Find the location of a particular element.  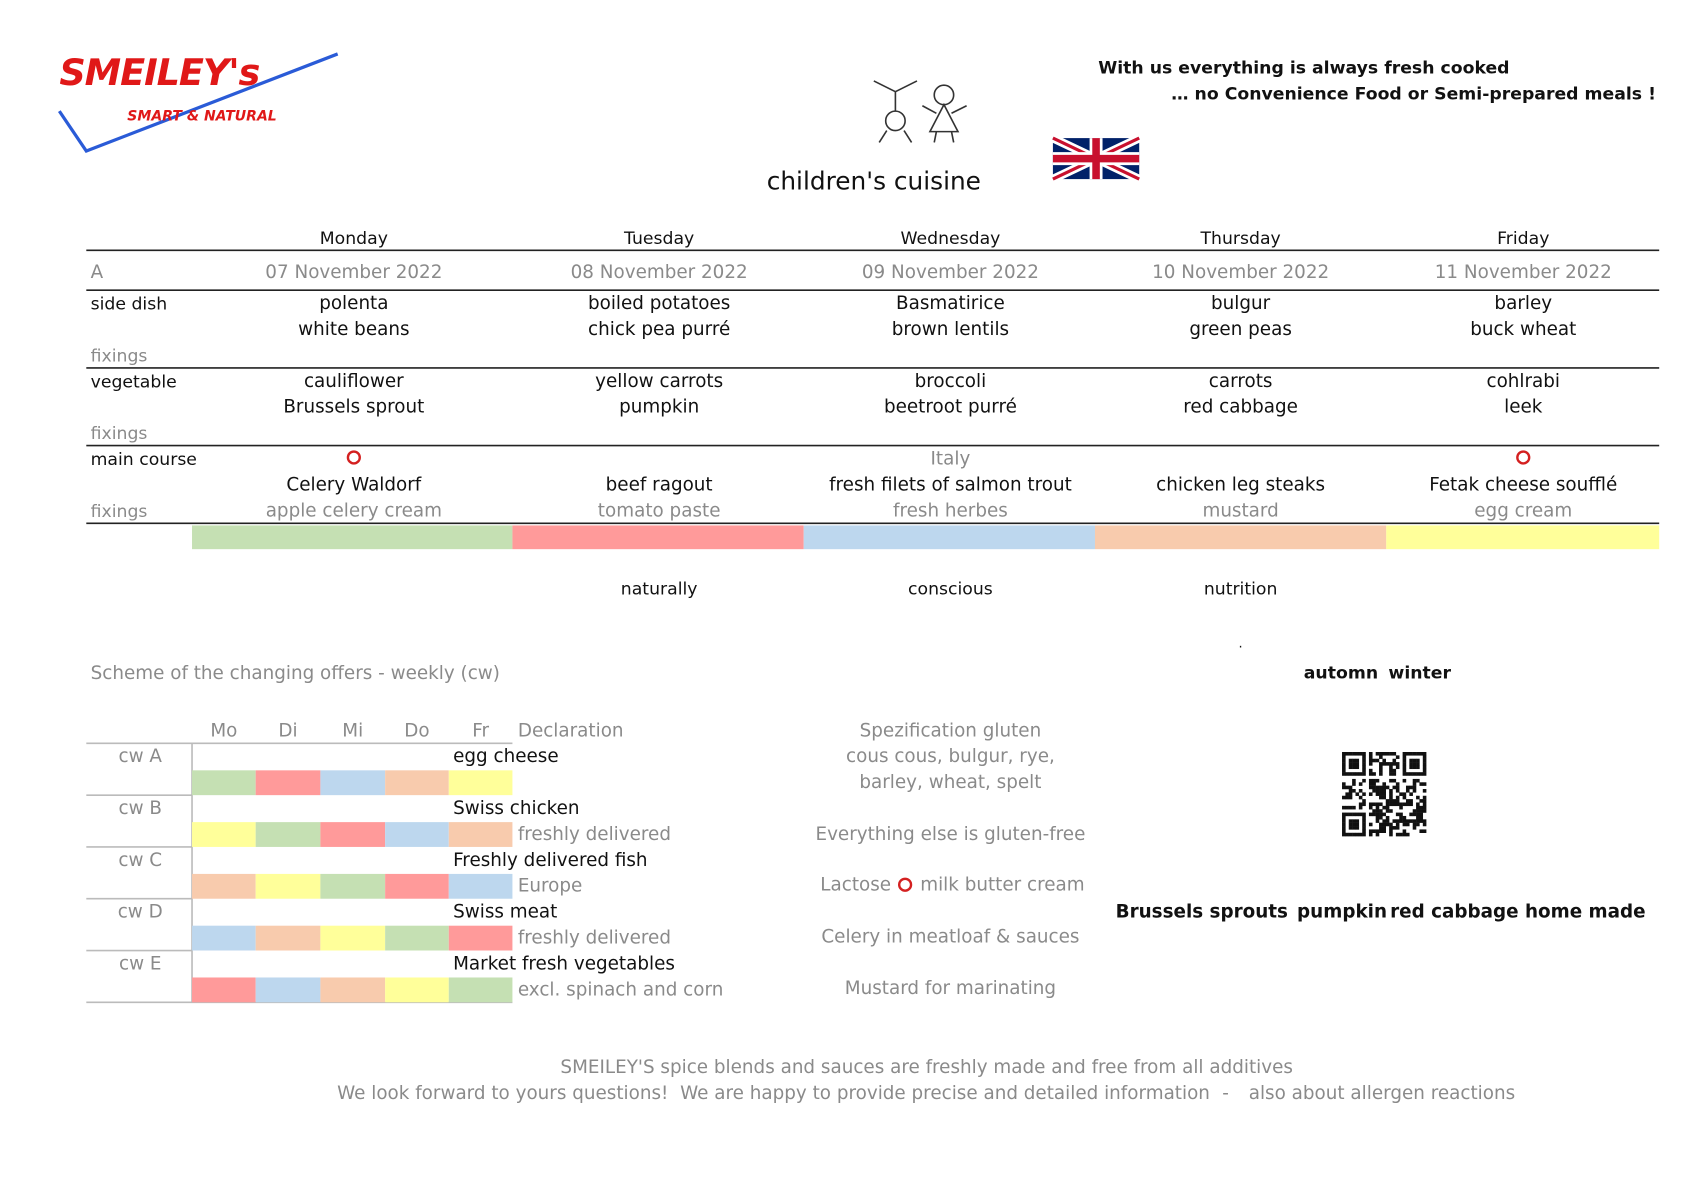

footer-text: - is located at coordinates (1225, 1093).